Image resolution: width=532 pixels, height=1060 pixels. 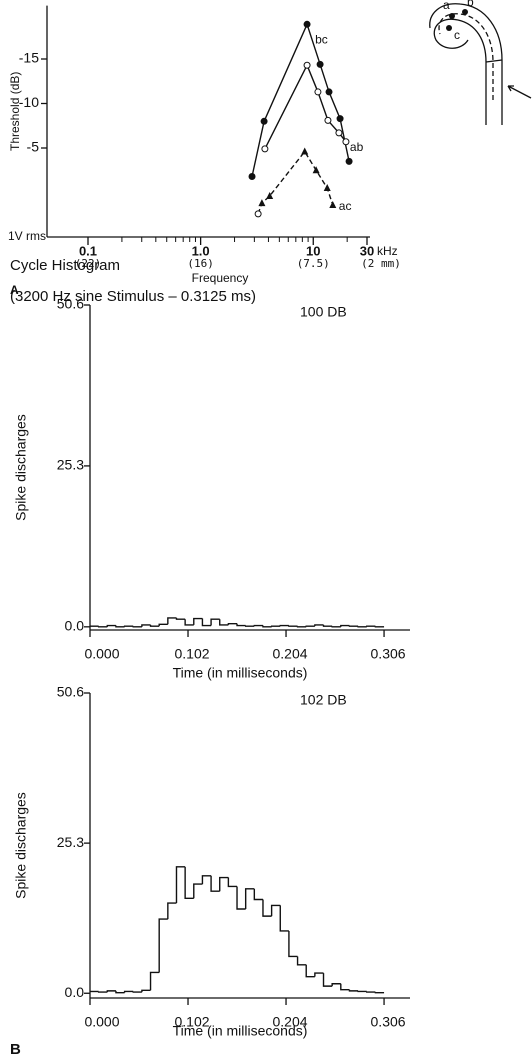 I want to click on y-tick-label: -5, so click(x=33, y=147).